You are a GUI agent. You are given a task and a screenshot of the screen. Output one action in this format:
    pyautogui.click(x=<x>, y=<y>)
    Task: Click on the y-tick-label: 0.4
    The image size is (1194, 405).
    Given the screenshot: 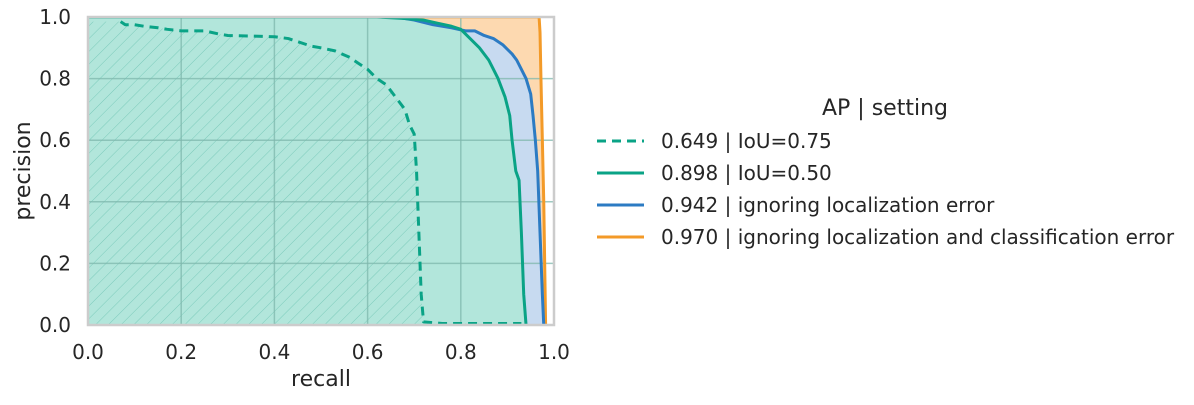 What is the action you would take?
    pyautogui.click(x=55, y=202)
    